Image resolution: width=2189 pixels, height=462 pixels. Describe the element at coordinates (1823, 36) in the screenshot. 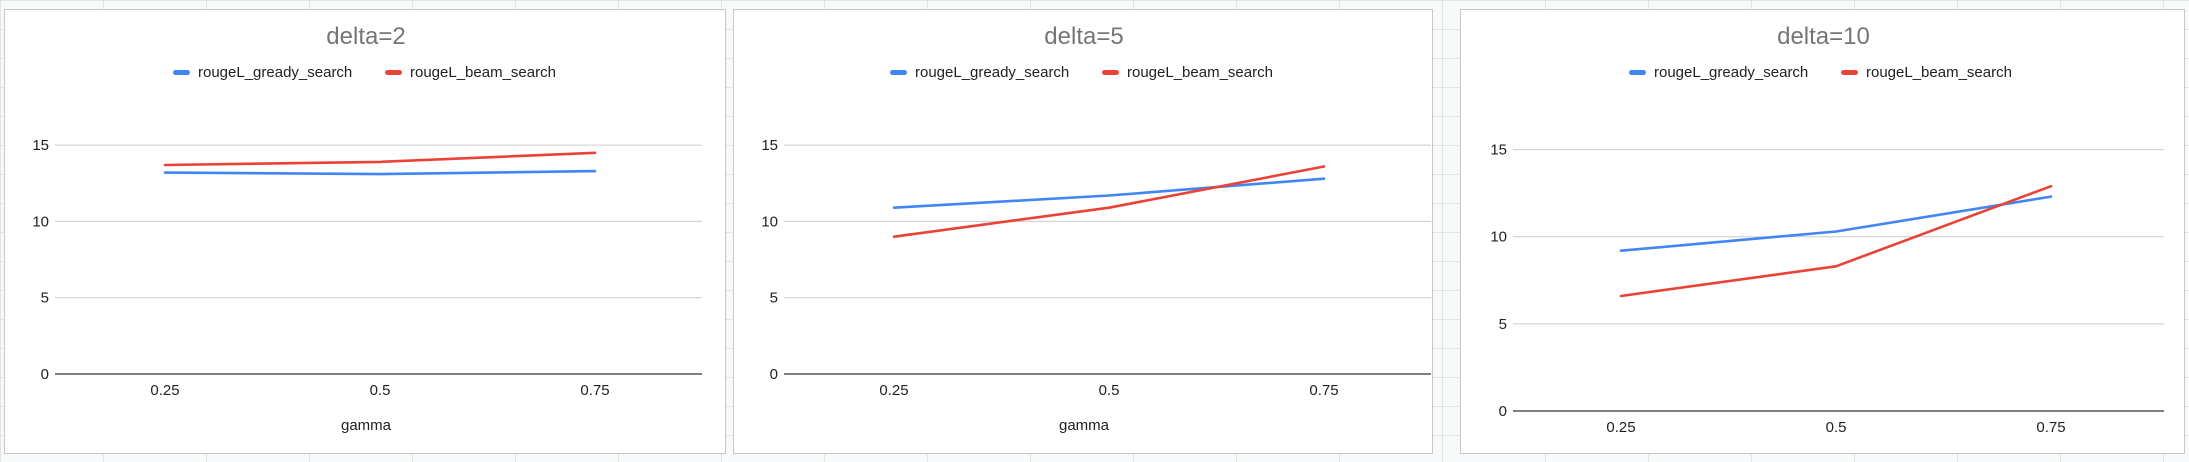

I see `chart-title: delta=10` at that location.